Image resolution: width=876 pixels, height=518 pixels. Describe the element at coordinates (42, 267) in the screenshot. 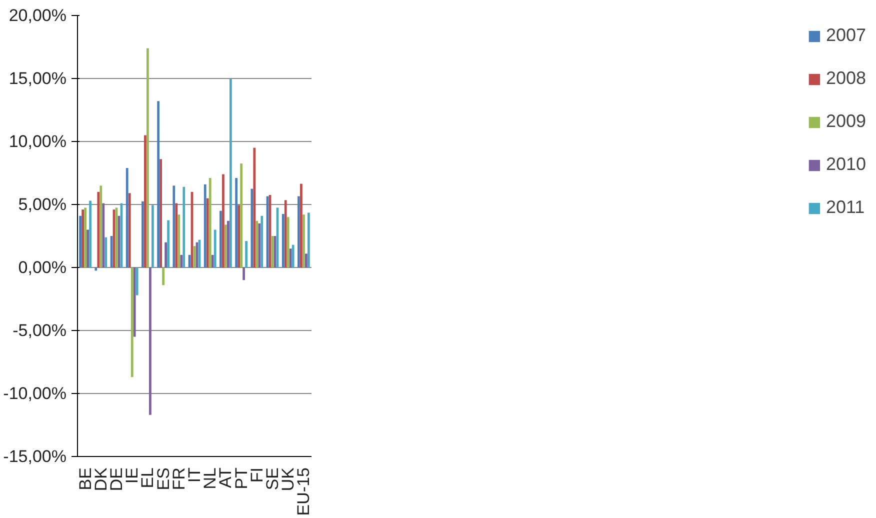

I see `y-tick-label: 0,00%` at that location.